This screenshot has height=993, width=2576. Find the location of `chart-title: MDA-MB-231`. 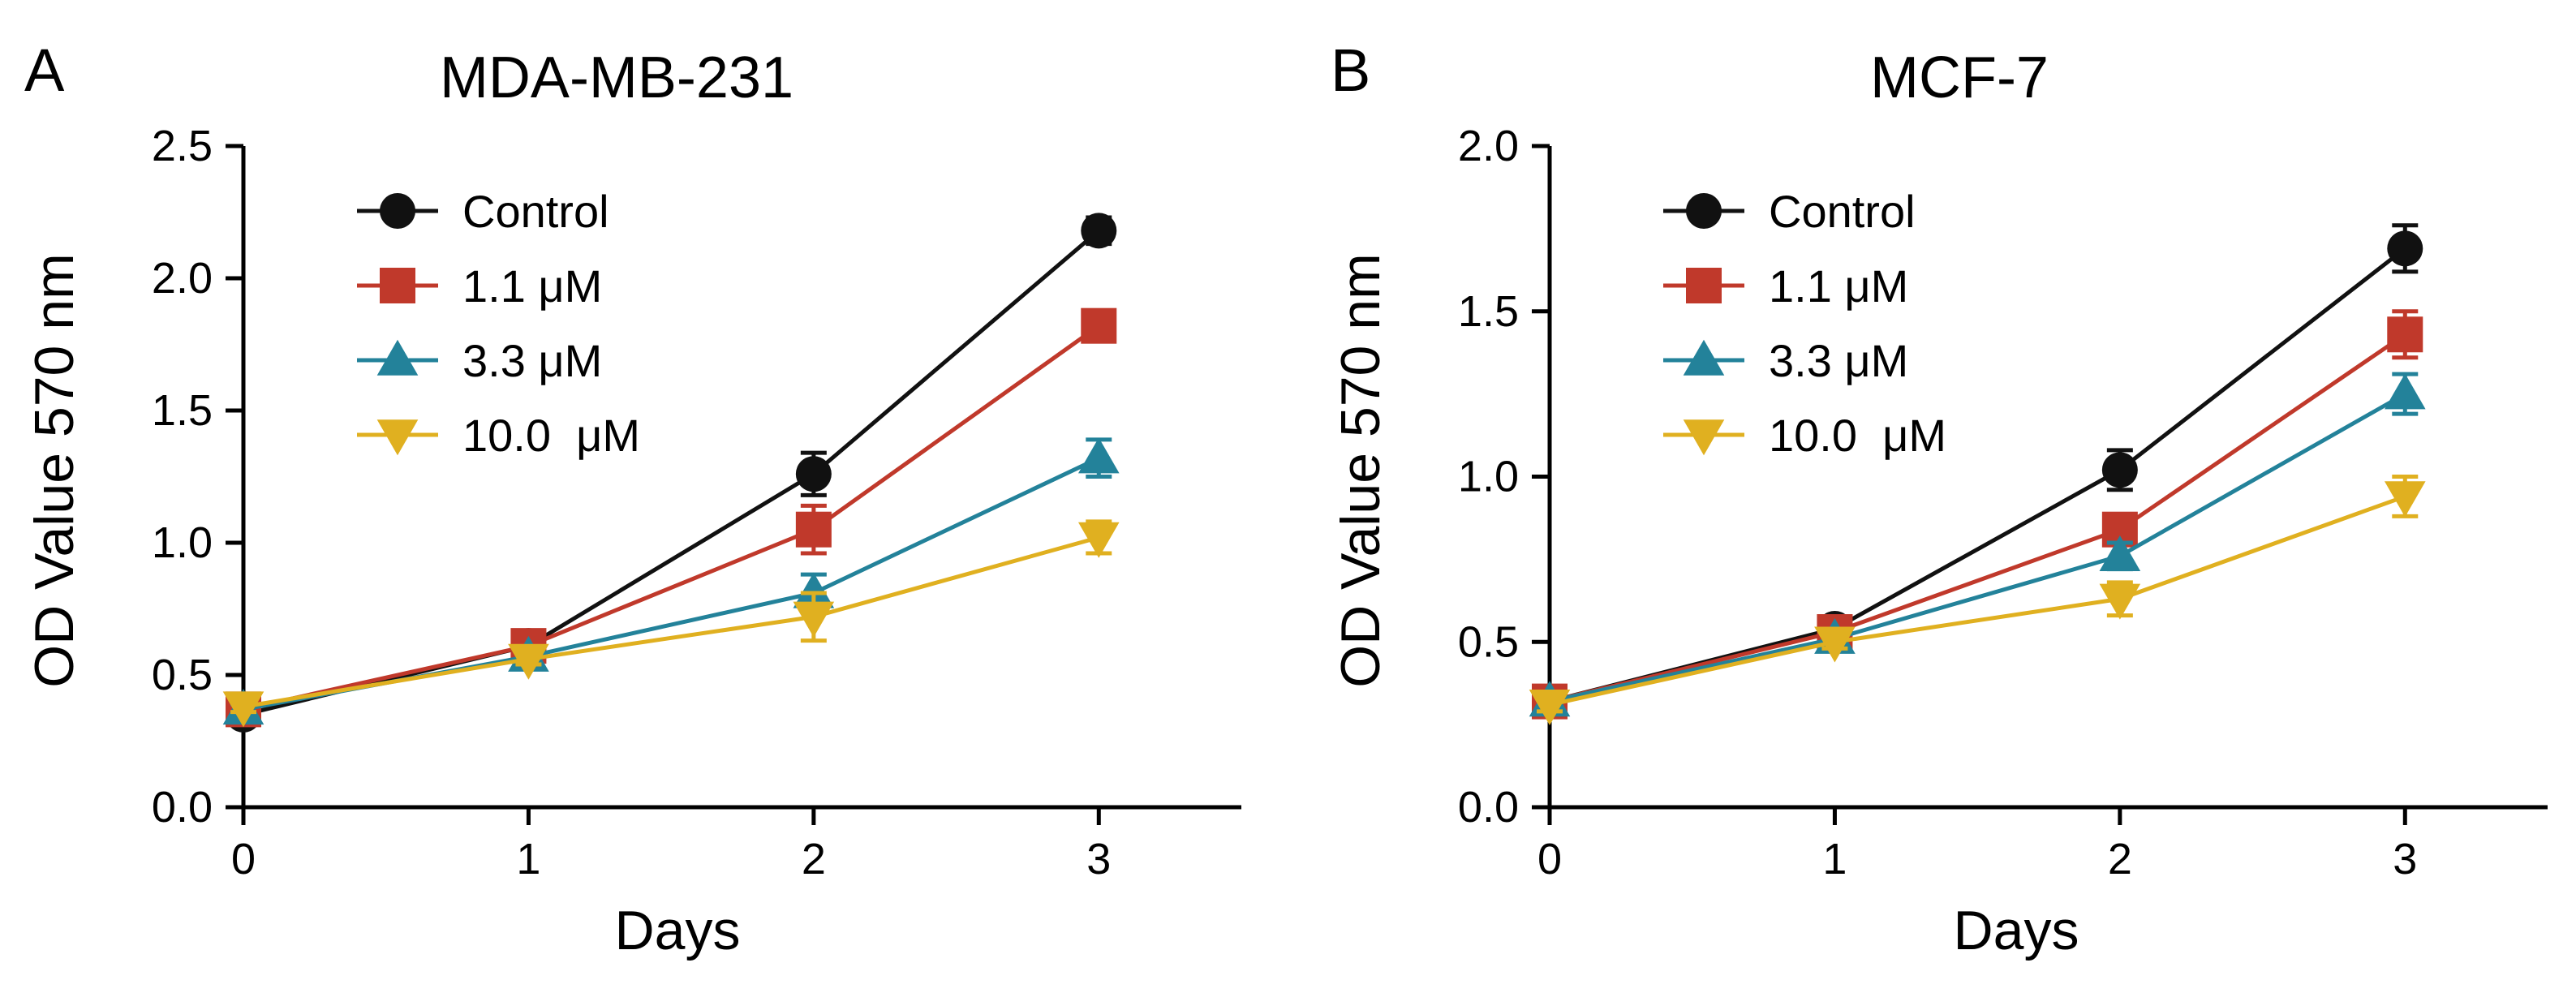

chart-title: MDA-MB-231 is located at coordinates (616, 77).